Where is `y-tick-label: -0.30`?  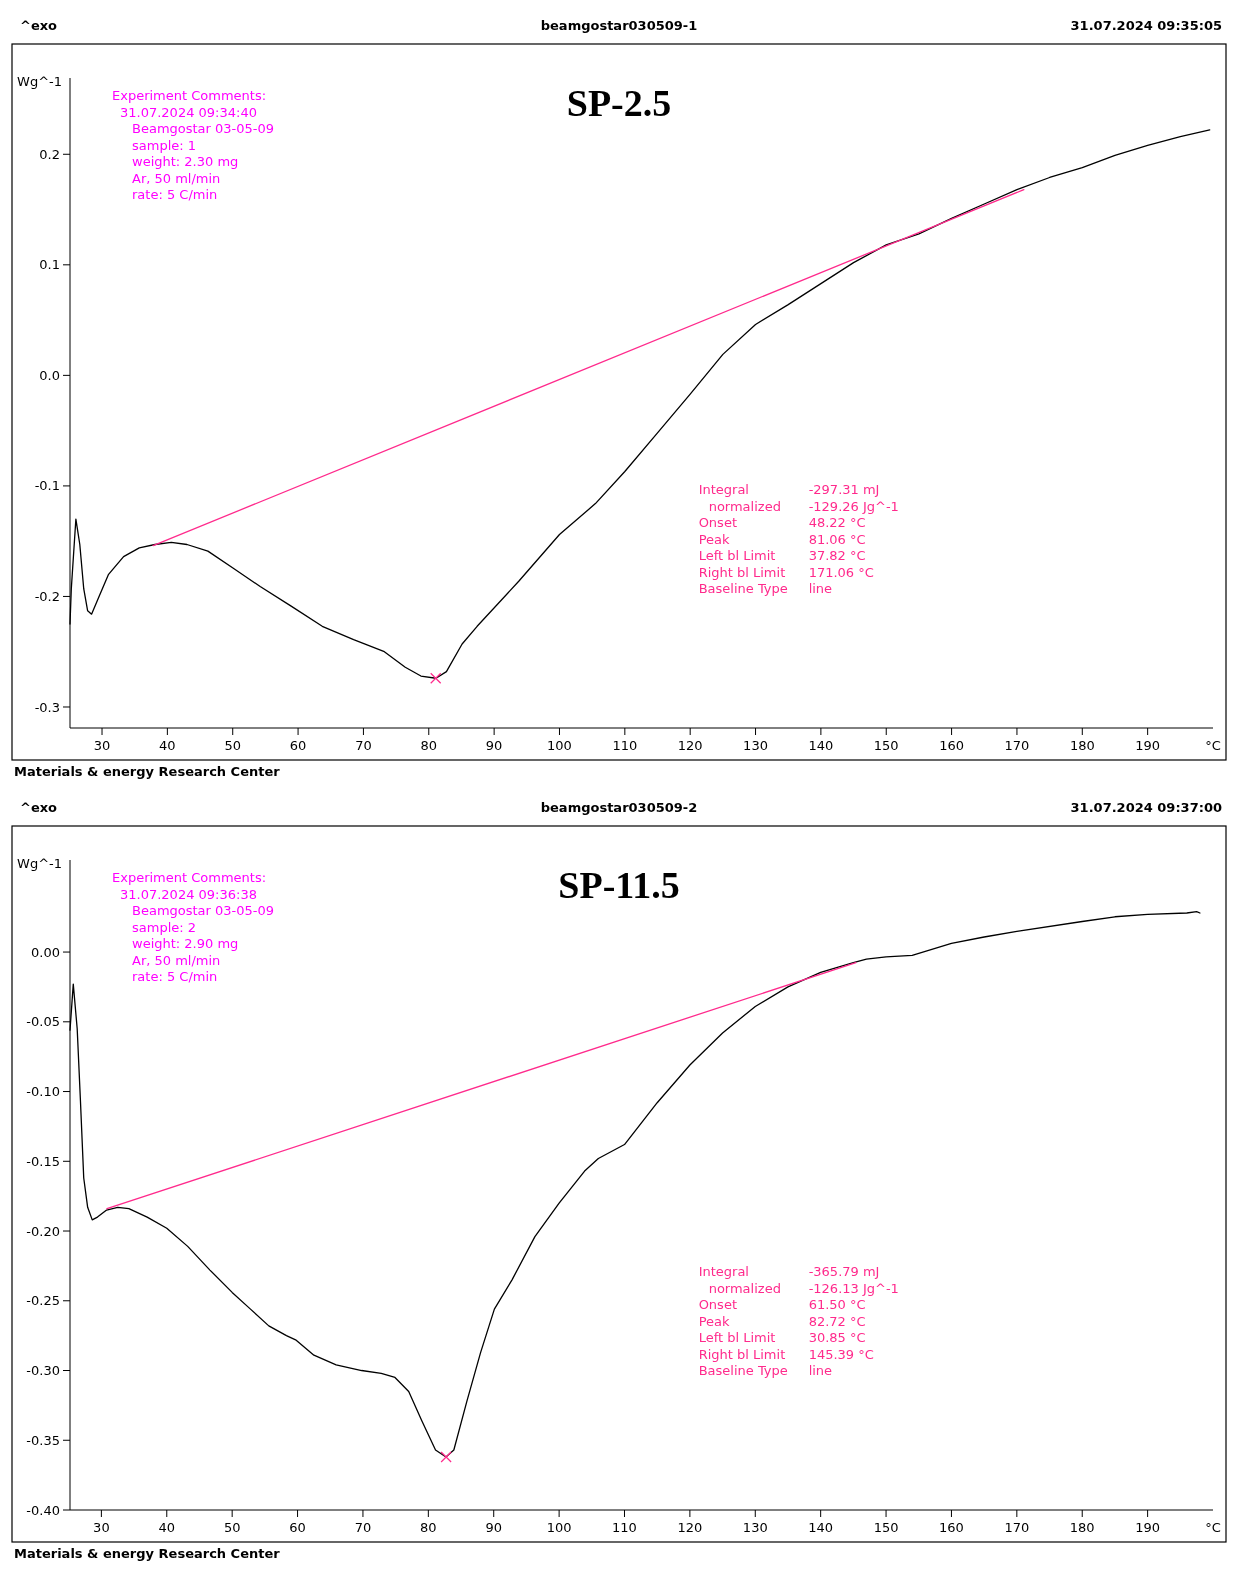
y-tick-label: -0.30 is located at coordinates (43, 1371).